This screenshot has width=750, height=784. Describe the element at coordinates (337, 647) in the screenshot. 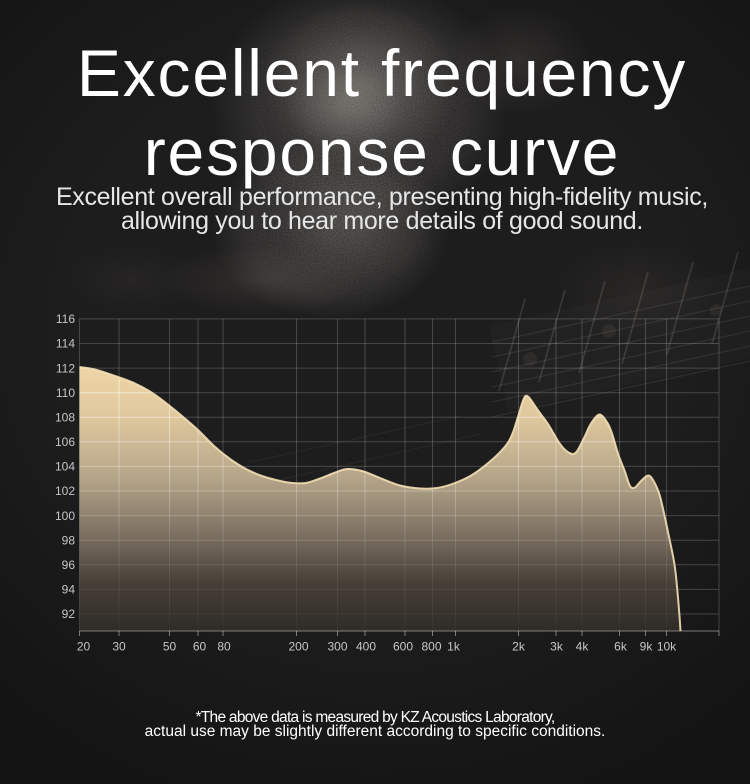

I see `svg-text: 300` at that location.